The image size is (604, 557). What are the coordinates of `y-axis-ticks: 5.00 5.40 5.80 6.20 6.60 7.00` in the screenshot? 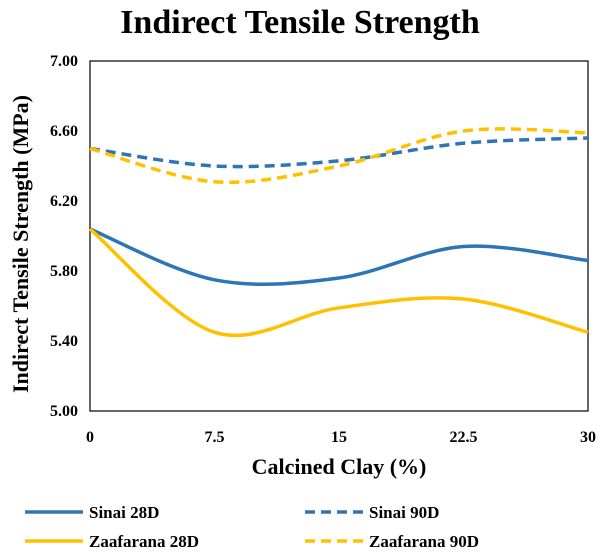 It's located at (64, 236).